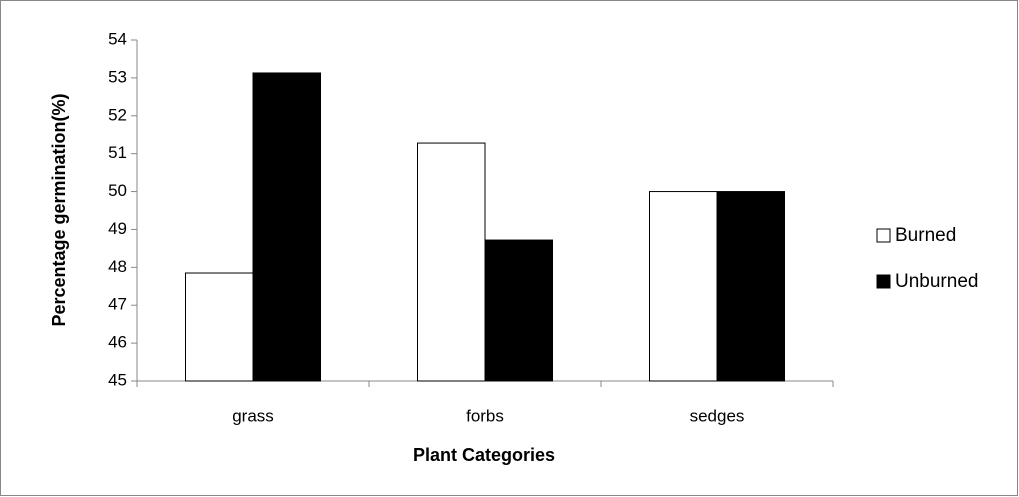 This screenshot has width=1019, height=497. What do you see at coordinates (117, 76) in the screenshot?
I see `y-tick-label: 53` at bounding box center [117, 76].